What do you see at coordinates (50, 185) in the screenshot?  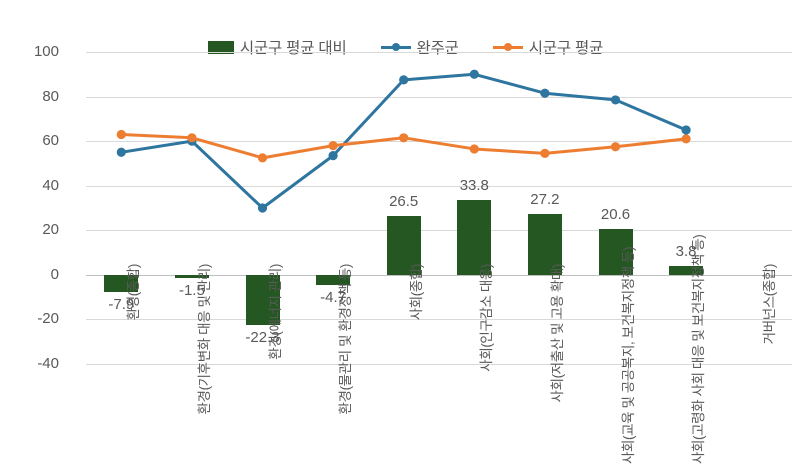 I see `y-axis-tick-label: 40` at bounding box center [50, 185].